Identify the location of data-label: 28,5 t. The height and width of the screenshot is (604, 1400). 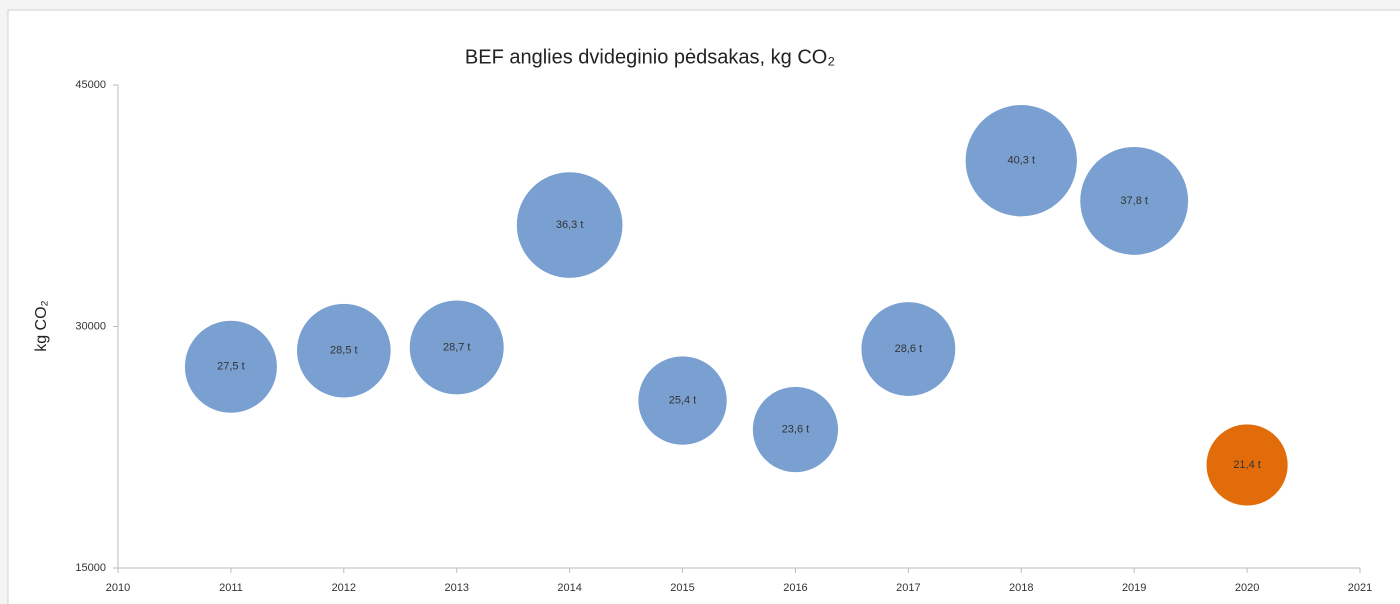
(344, 351).